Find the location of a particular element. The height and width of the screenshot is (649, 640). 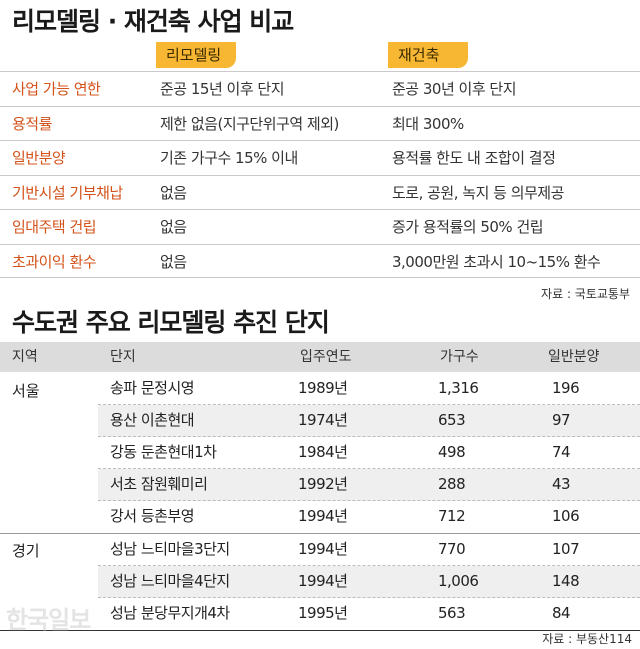

complex-name: 강서 등촌부영 is located at coordinates (152, 516).